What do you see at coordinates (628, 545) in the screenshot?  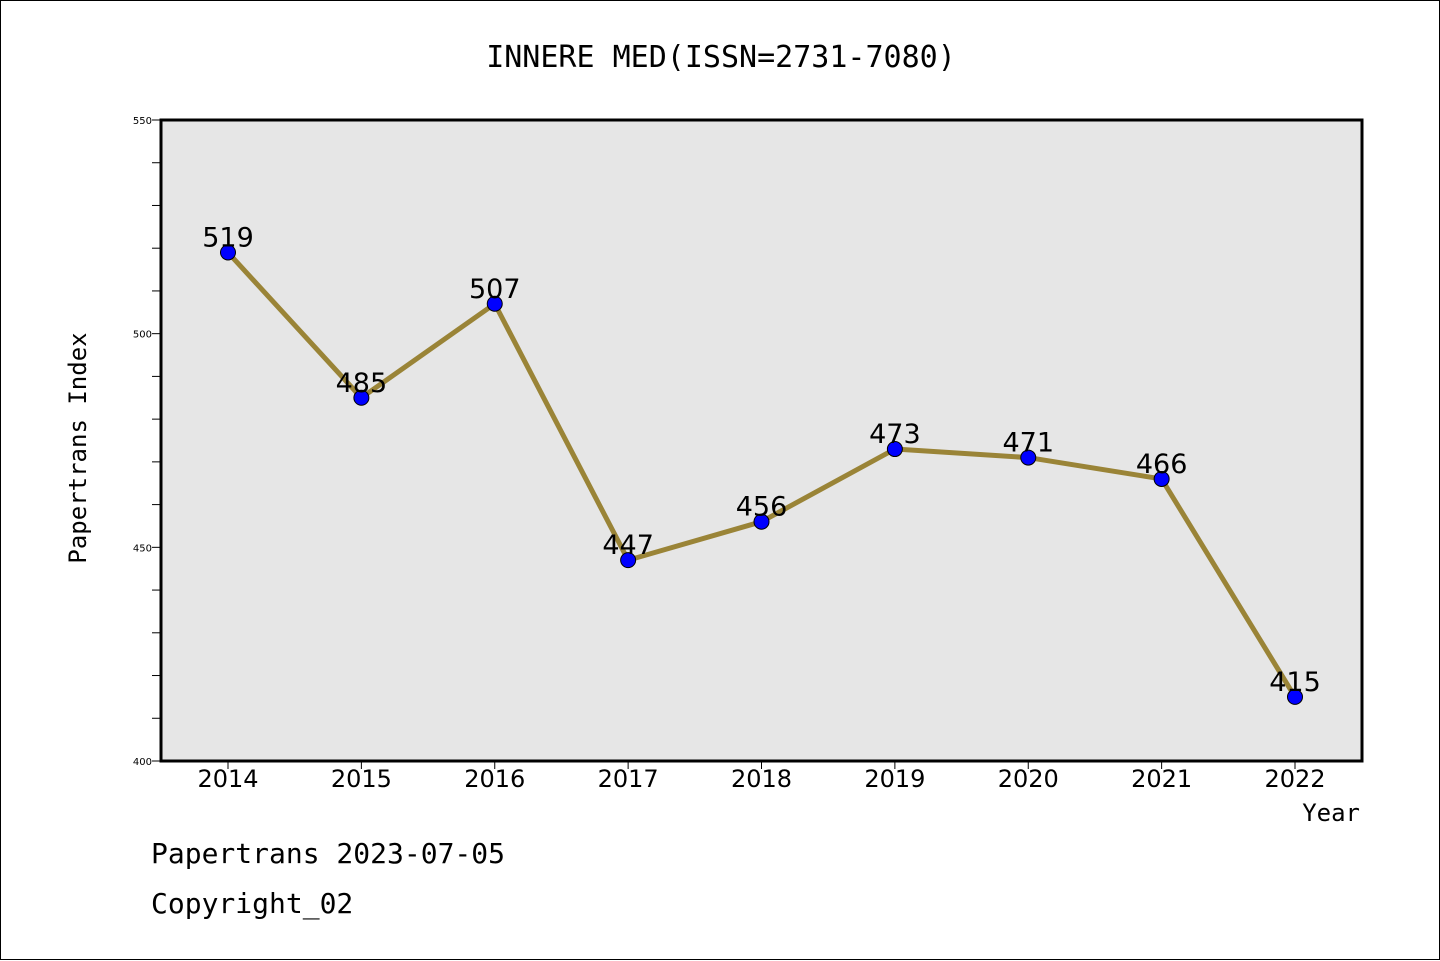 I see `data-label: 447` at bounding box center [628, 545].